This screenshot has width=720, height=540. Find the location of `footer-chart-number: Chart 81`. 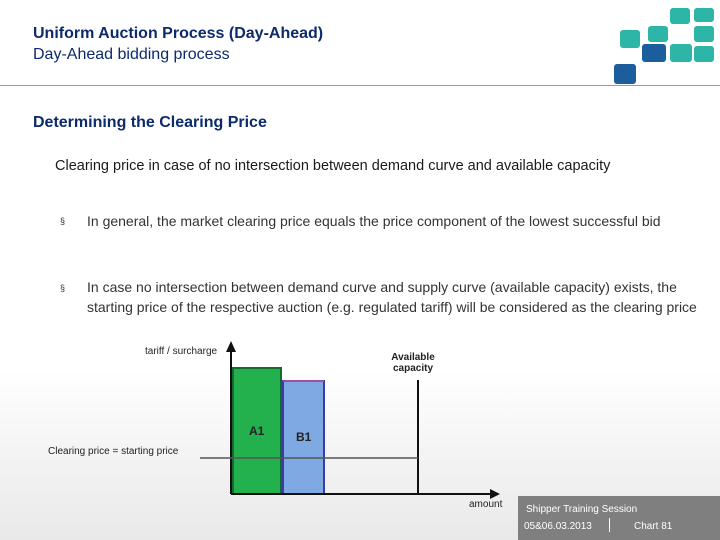

footer-chart-number: Chart 81 is located at coordinates (653, 526).